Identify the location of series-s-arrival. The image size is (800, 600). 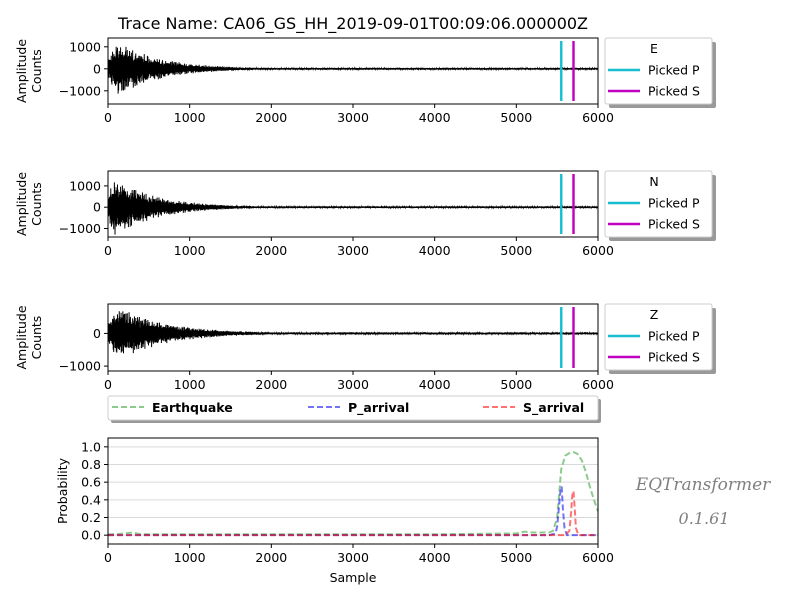
(353, 513).